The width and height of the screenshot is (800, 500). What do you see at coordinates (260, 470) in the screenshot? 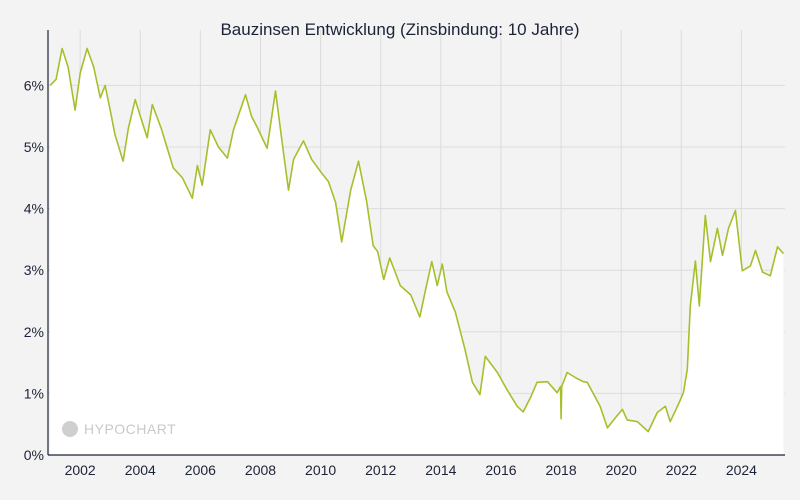
I see `x-tick-label: 2008` at bounding box center [260, 470].